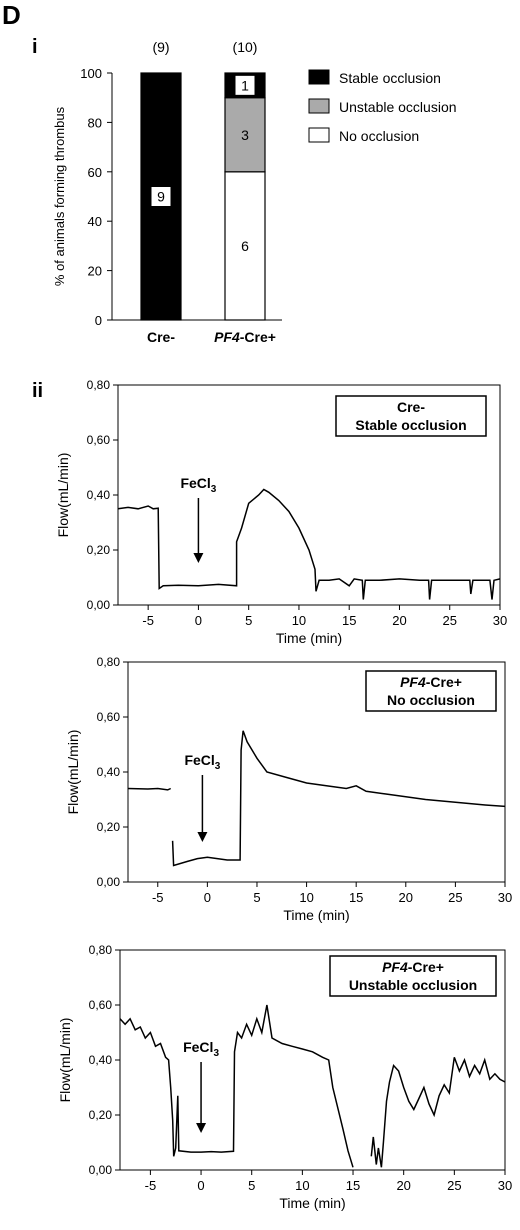 The image size is (520, 1230). I want to click on y-tick-label: 60, so click(95, 172).